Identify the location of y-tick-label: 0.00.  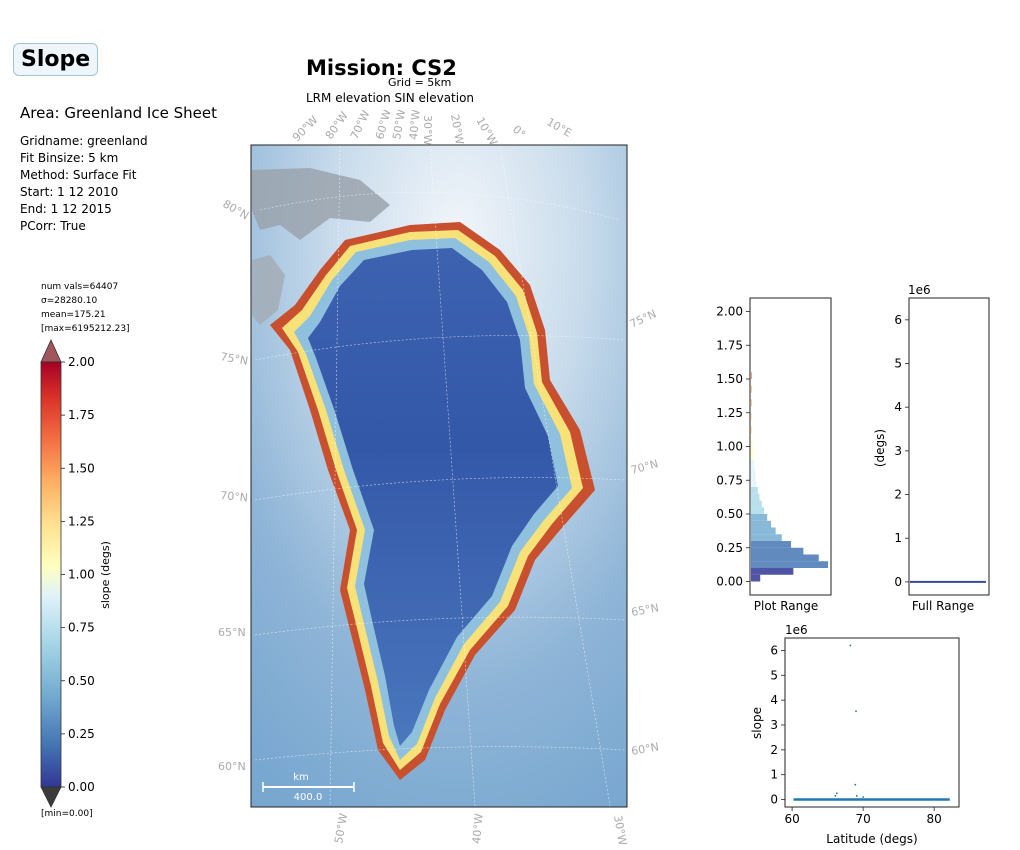
(729, 582).